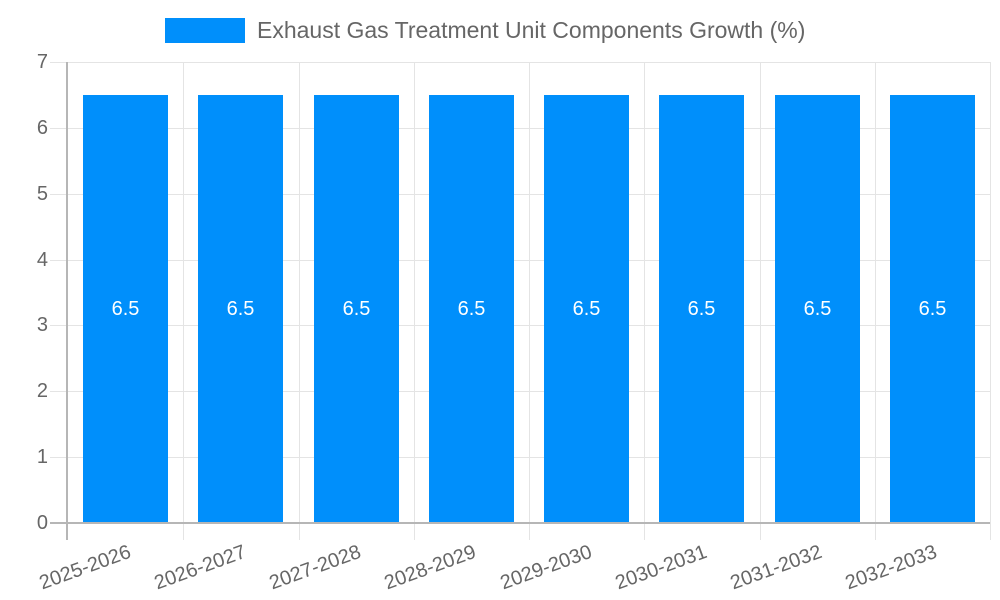  I want to click on y-axis-tick-label: 5, so click(42, 194).